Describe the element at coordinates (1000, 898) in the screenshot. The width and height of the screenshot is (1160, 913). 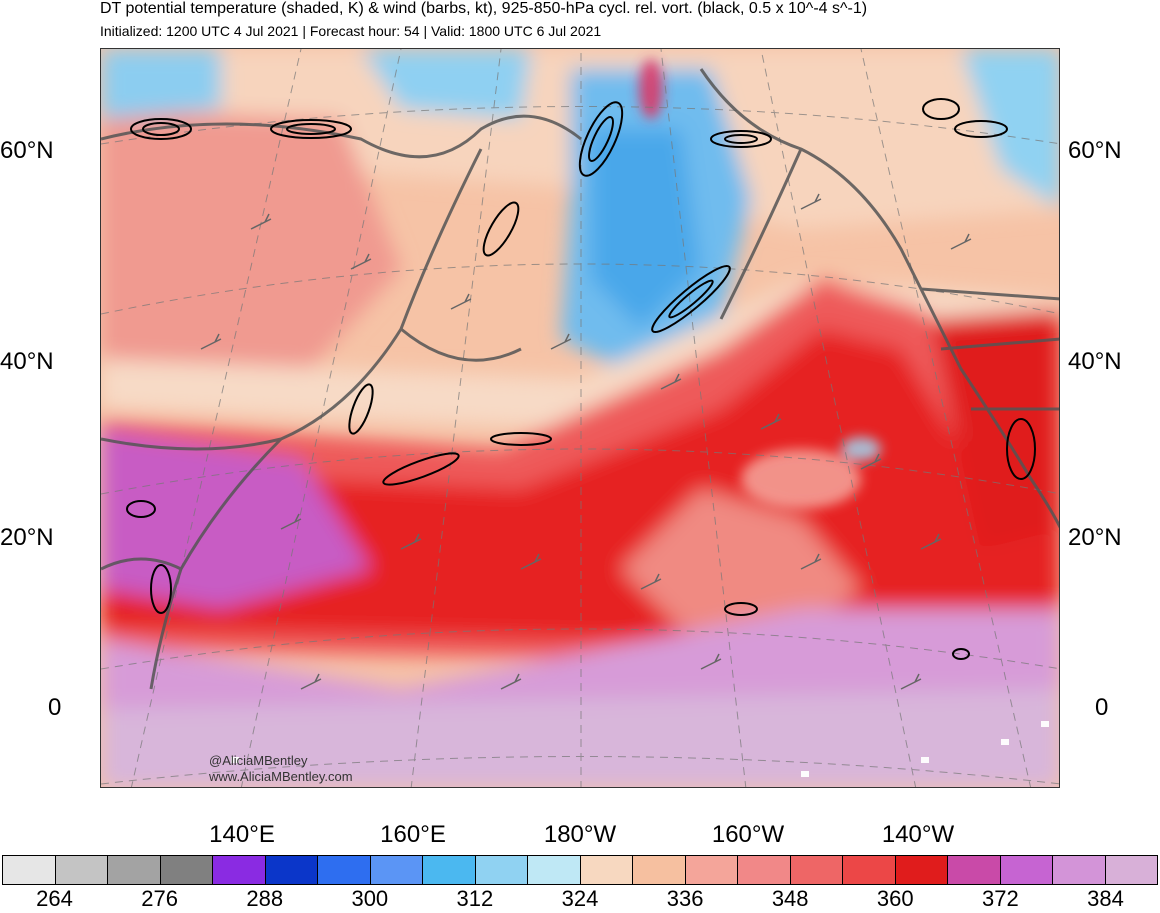
I see `colorbar-tick-label: 372` at that location.